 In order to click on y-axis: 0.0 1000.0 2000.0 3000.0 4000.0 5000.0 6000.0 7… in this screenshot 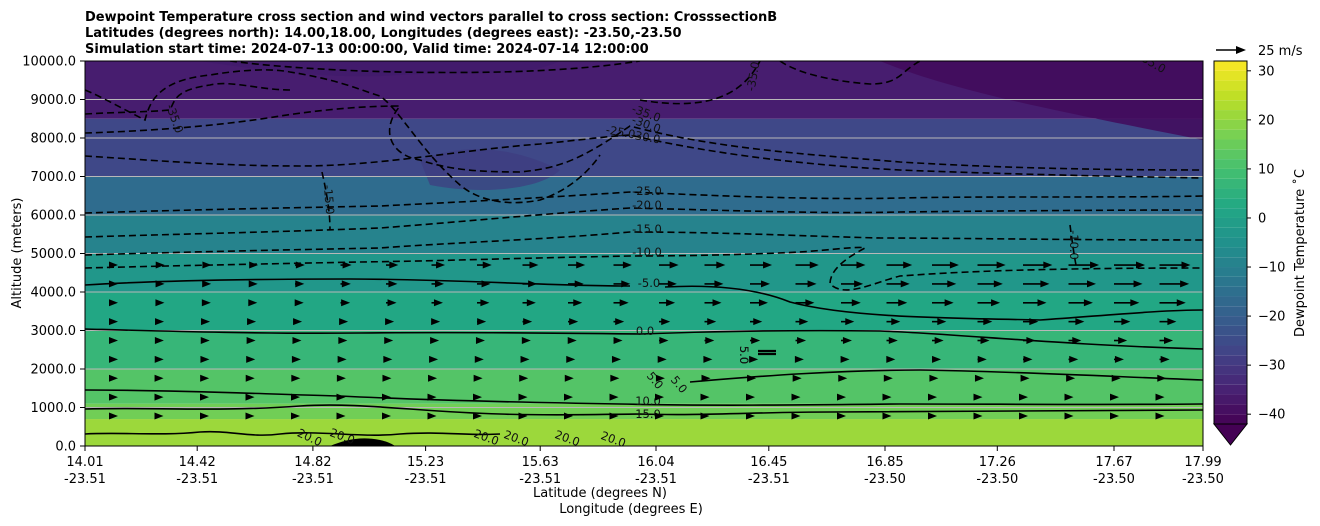, I will do `click(53, 255)`.